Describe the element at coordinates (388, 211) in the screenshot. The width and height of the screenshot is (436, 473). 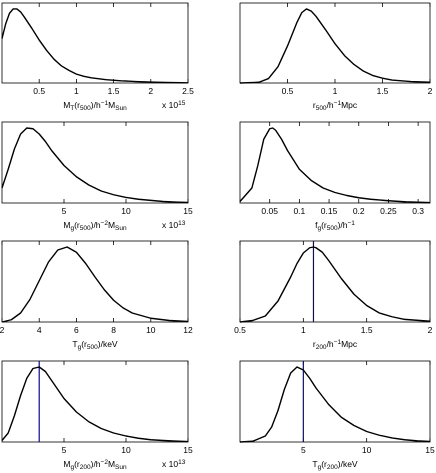
I see `x-tick-label: 0.25` at that location.